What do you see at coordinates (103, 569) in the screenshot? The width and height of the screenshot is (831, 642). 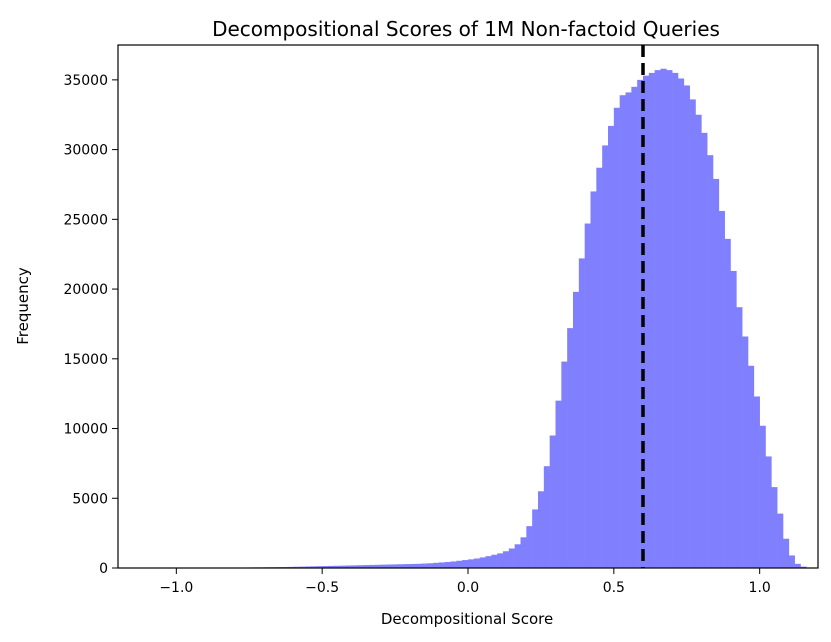 I see `y-tick-label: 0` at bounding box center [103, 569].